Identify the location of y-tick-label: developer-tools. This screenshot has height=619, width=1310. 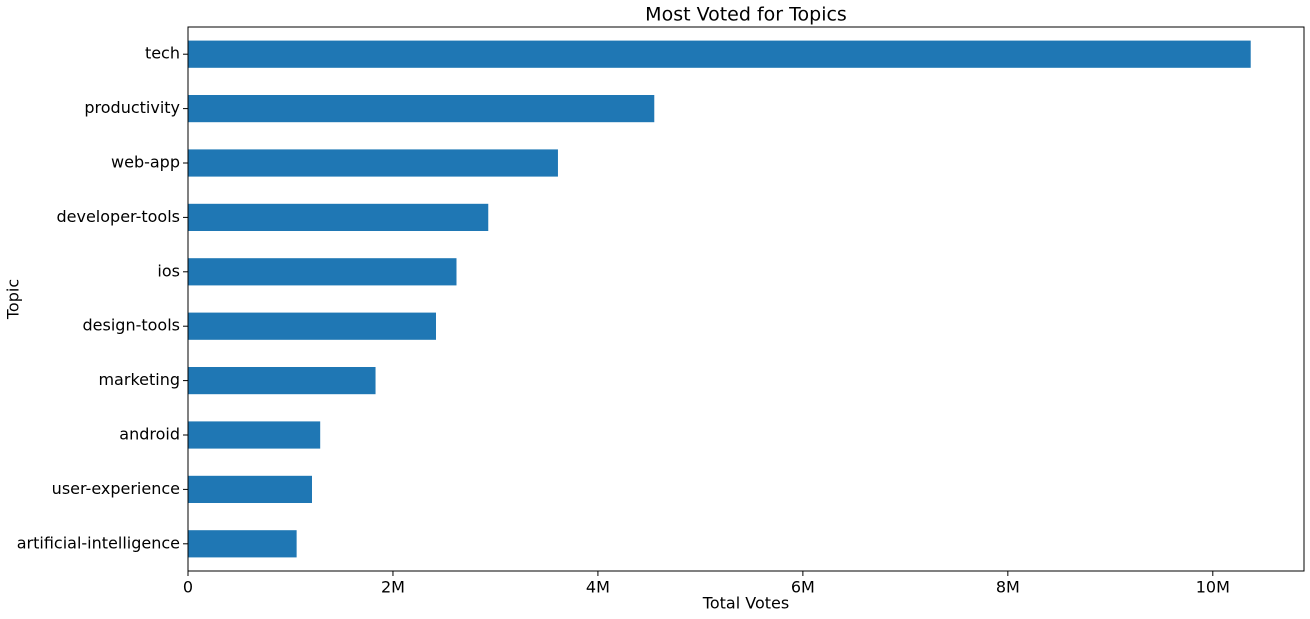
(118, 216).